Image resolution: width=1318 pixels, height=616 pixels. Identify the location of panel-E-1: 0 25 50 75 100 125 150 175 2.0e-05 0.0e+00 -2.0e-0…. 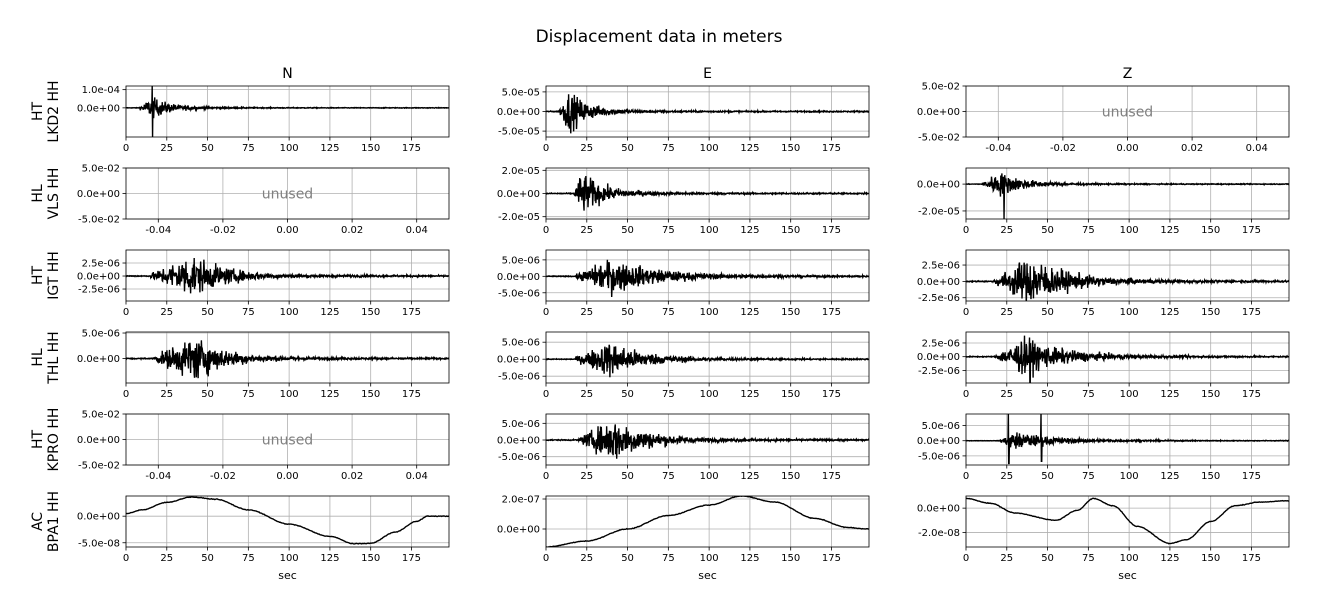
(683, 201).